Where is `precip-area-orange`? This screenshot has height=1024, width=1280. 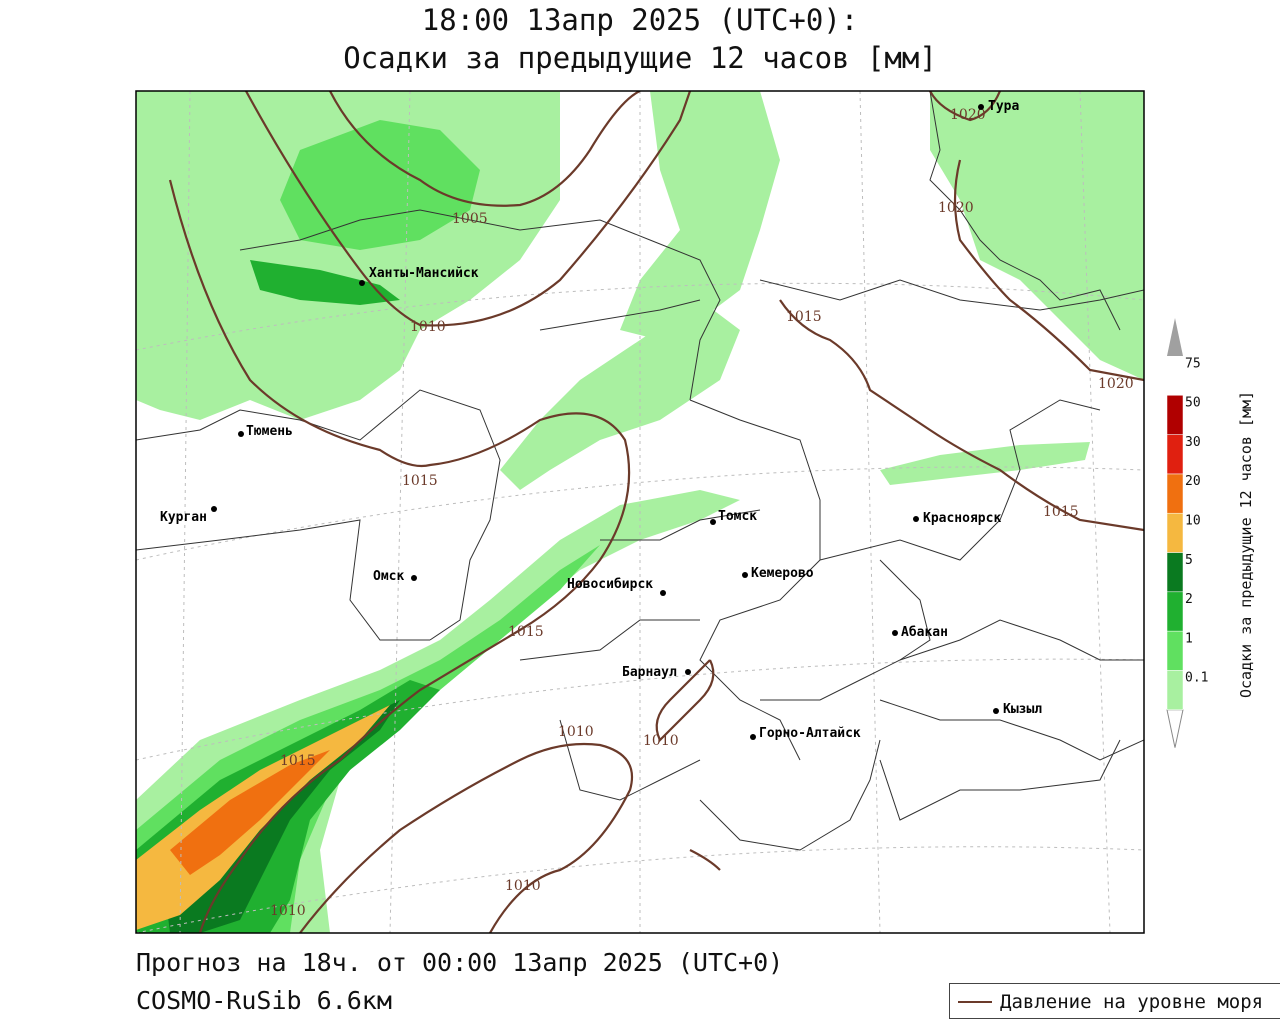 precip-area-orange is located at coordinates (250, 812).